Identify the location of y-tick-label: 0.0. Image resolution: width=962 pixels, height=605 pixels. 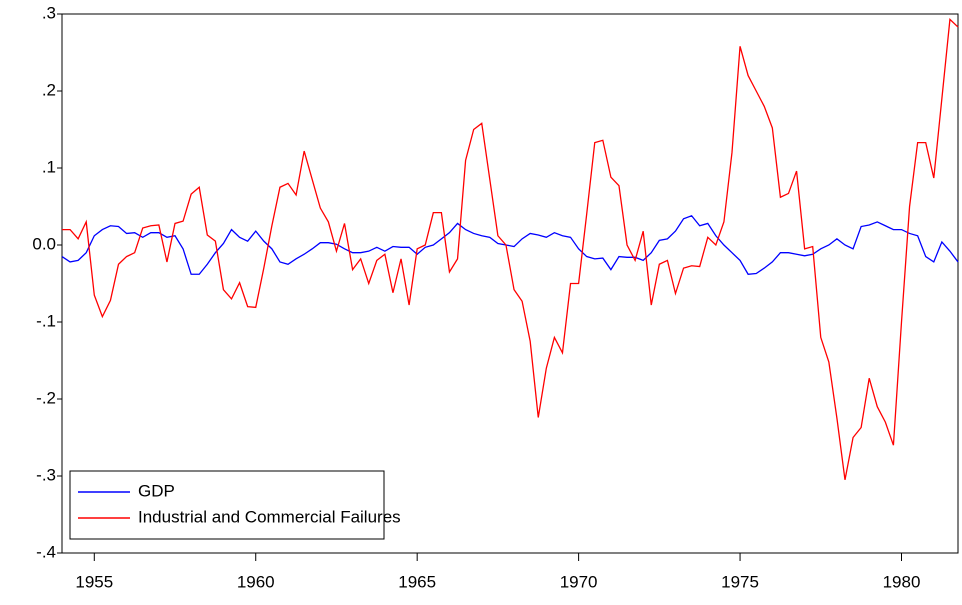
(44, 243).